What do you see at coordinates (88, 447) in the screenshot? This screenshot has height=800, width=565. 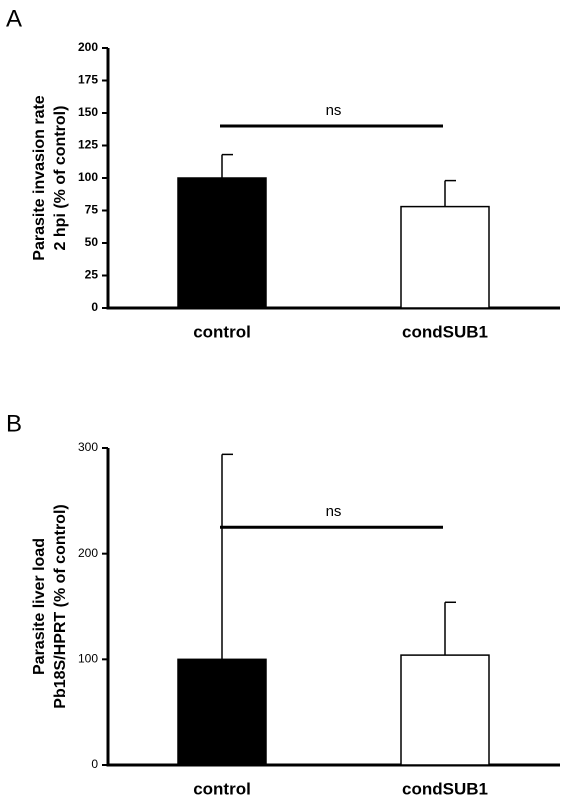 I see `y-tick-label: 300` at bounding box center [88, 447].